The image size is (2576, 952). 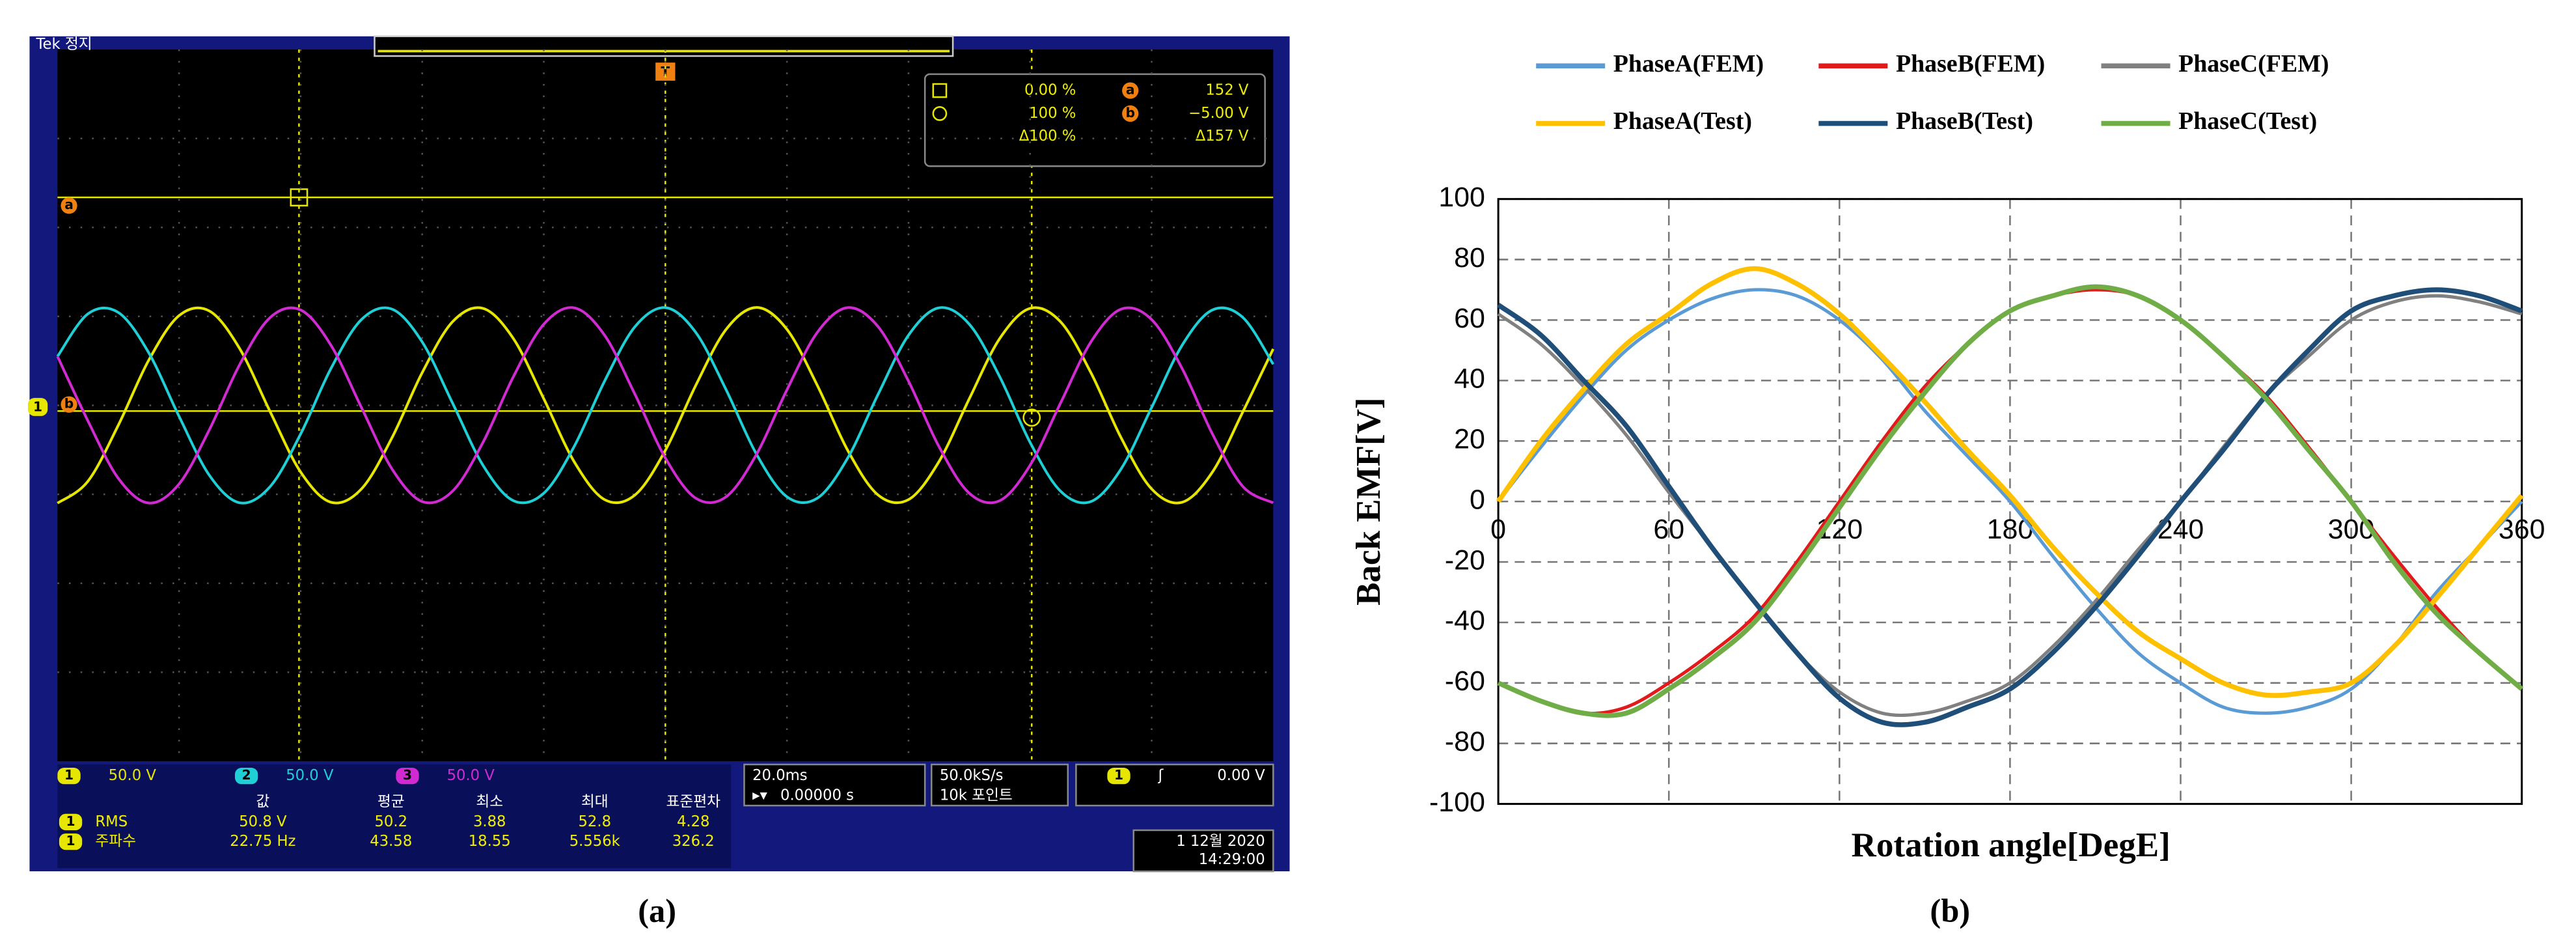 I want to click on readout-box, so click(x=1095, y=120).